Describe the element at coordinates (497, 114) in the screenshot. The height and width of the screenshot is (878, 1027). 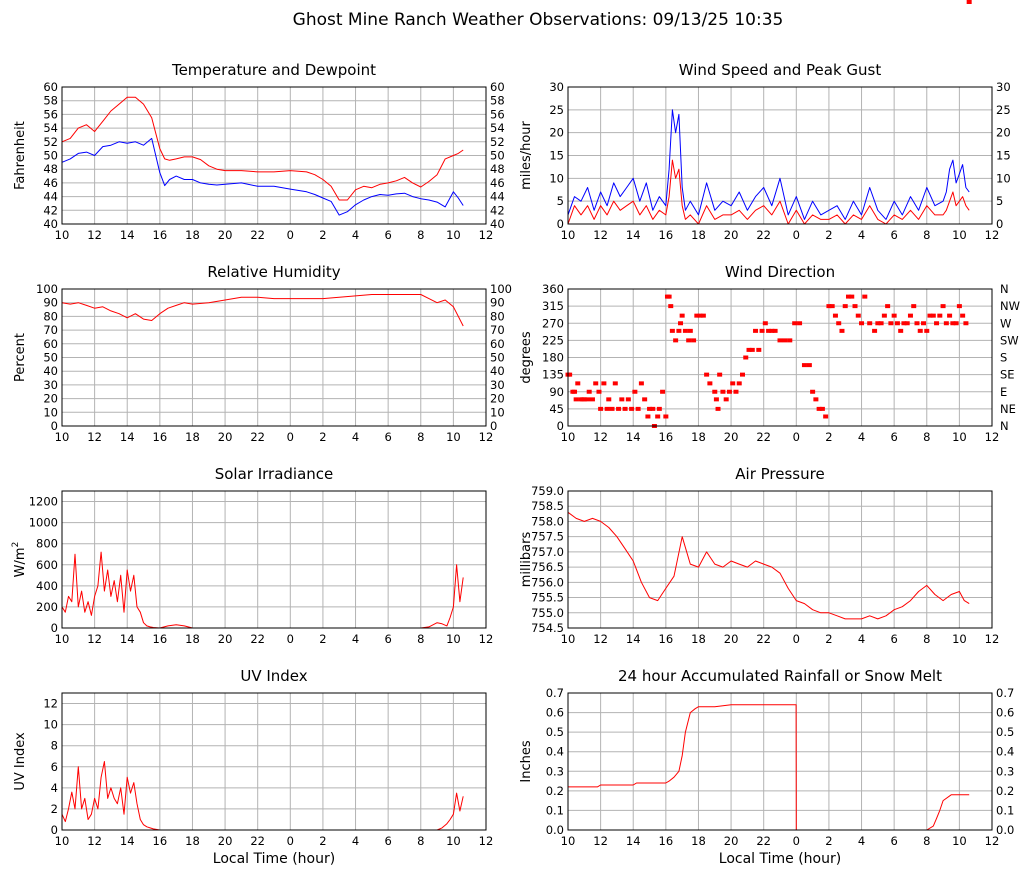
I see `y-tick-label-right: 56` at that location.